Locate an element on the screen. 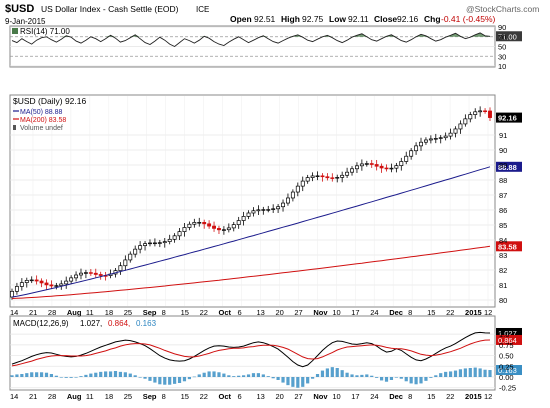 The width and height of the screenshot is (550, 408). macd-x-tick-label: 21 is located at coordinates (33, 396).